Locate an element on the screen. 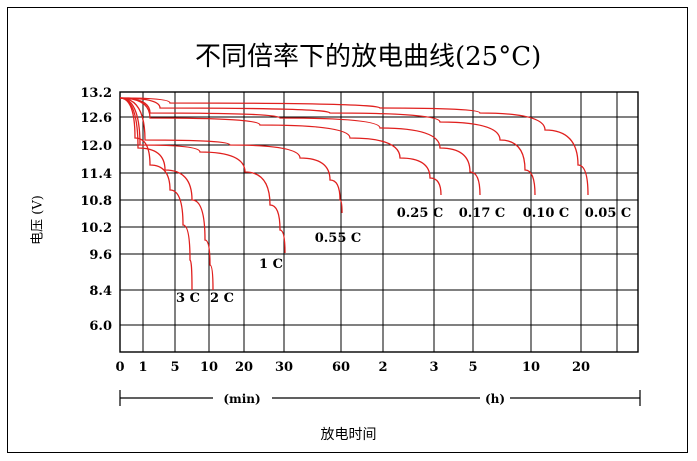 This screenshot has width=697, height=461. series-label-3C: 3 C is located at coordinates (188, 298).